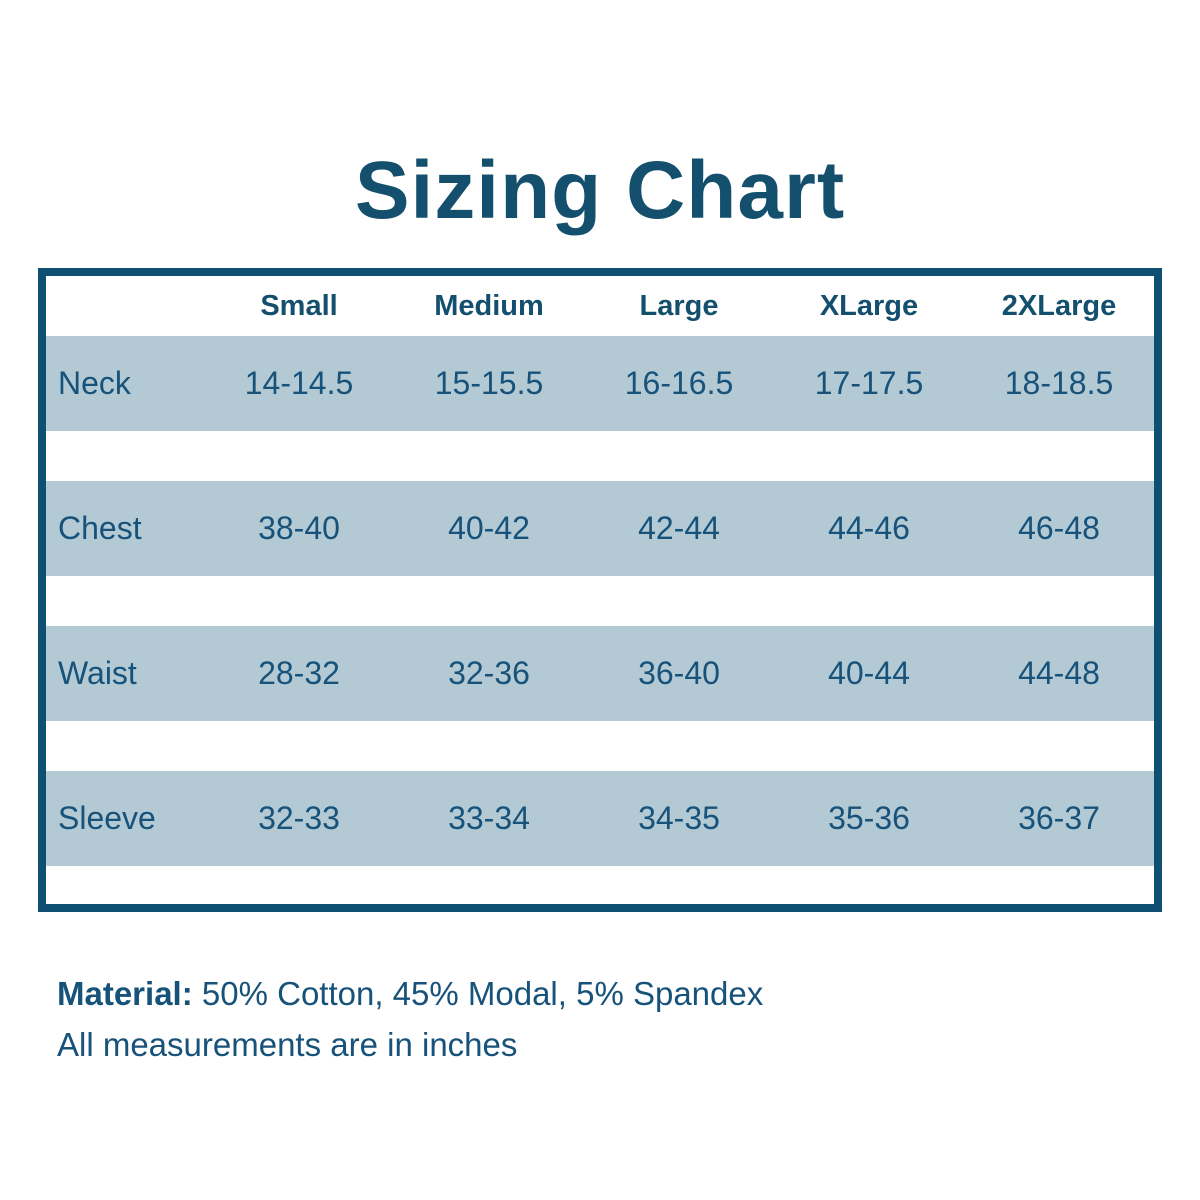 Image resolution: width=1200 pixels, height=1200 pixels. What do you see at coordinates (600, 190) in the screenshot?
I see `page-title: Sizing Chart` at bounding box center [600, 190].